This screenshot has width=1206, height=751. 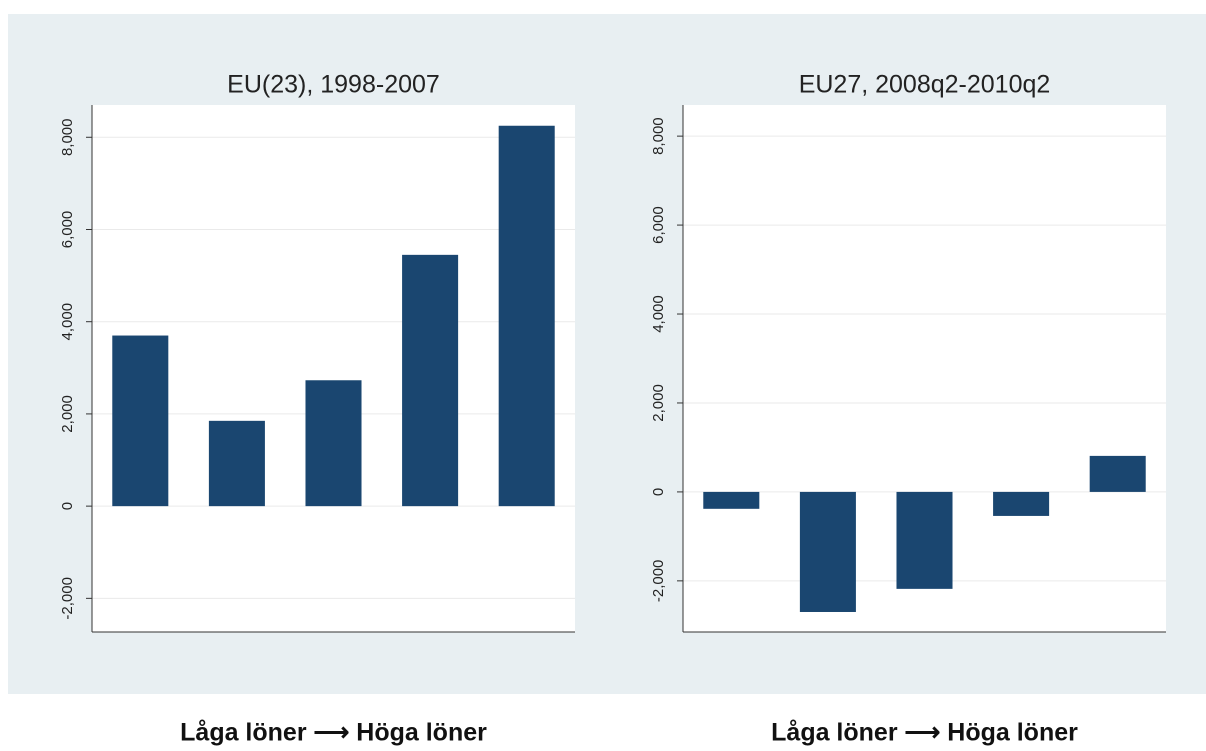 What do you see at coordinates (333, 85) in the screenshot?
I see `chart-title: EU(23), 1998-2007` at bounding box center [333, 85].